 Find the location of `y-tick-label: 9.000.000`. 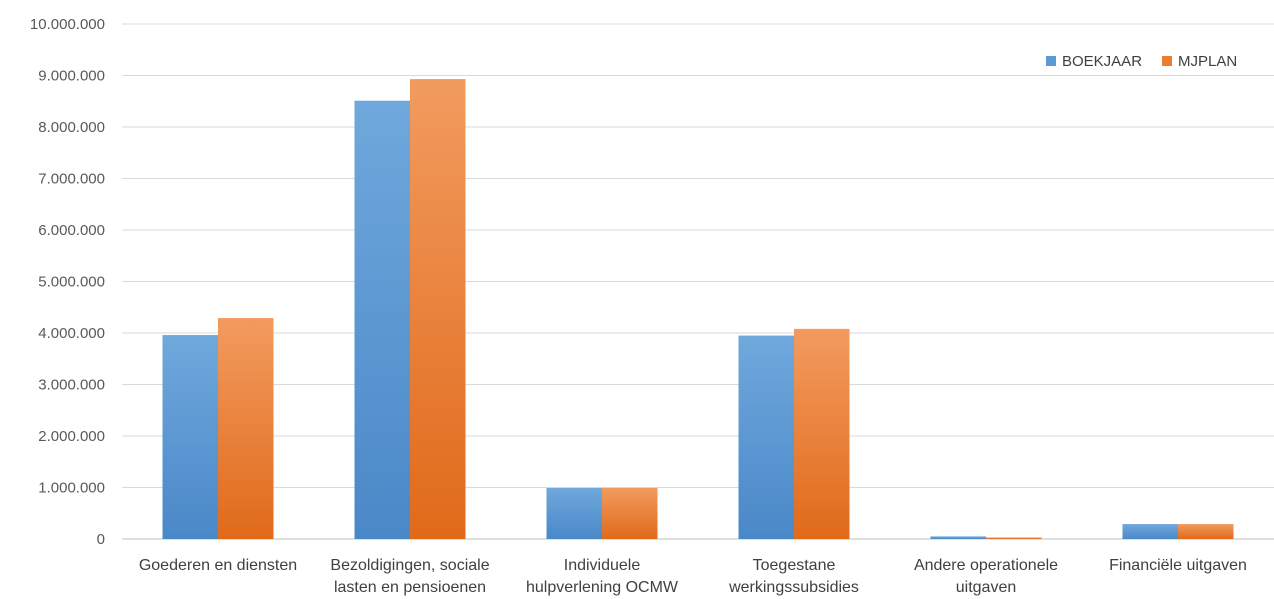

y-tick-label: 9.000.000 is located at coordinates (71, 76).